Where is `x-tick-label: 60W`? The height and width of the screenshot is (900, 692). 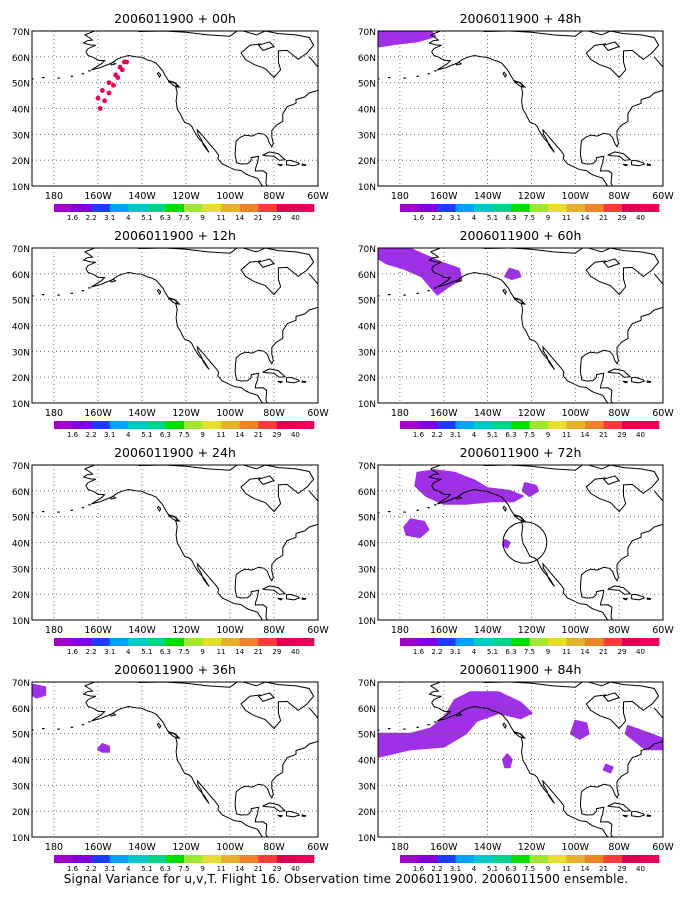 x-tick-label: 60W is located at coordinates (663, 196).